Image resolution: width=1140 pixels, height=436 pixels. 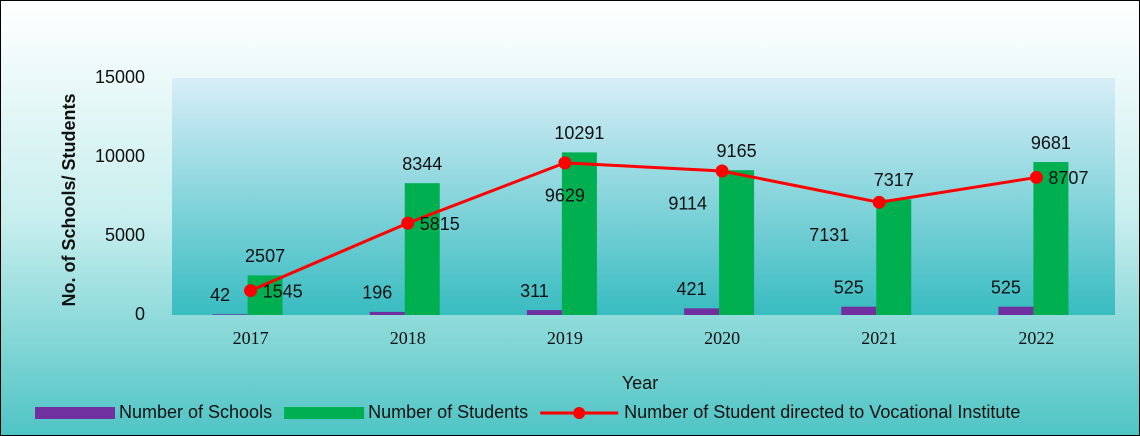 I want to click on x-tick-label: 2018, so click(x=408, y=338).